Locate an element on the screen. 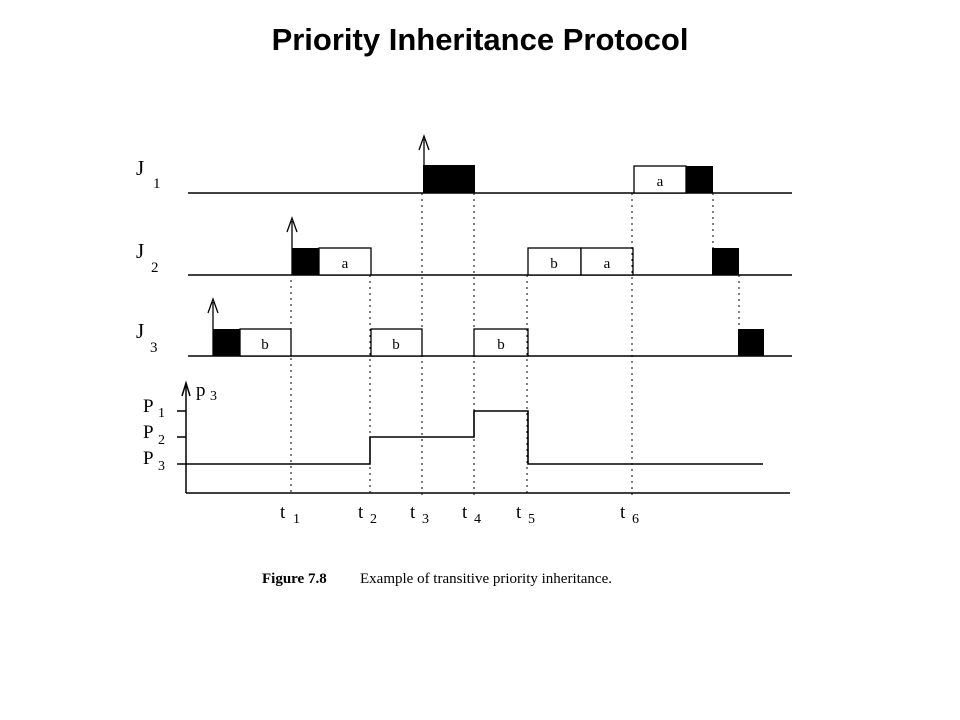 This screenshot has height=720, width=960. priority-level-p2: P 2 is located at coordinates (154, 435).